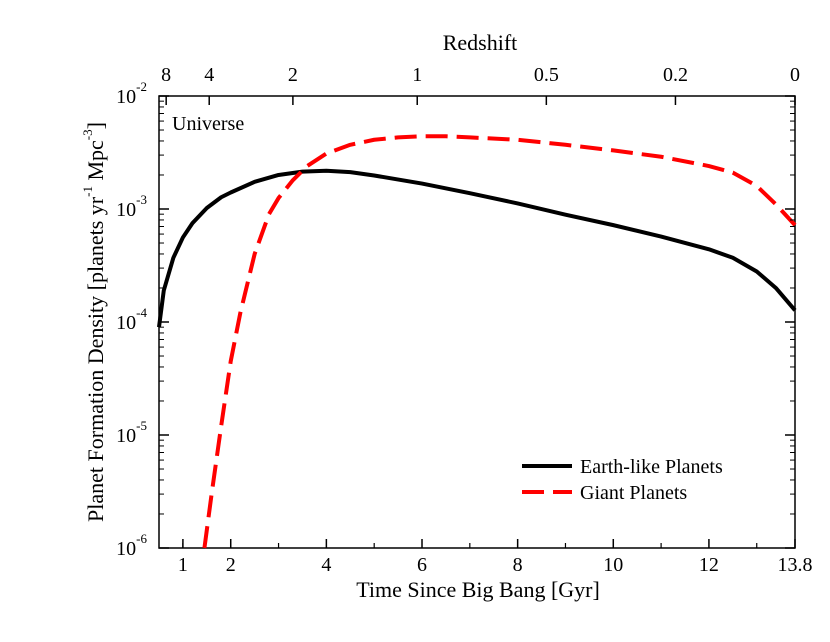  Describe the element at coordinates (422, 565) in the screenshot. I see `x-tick-label-3: 6` at that location.